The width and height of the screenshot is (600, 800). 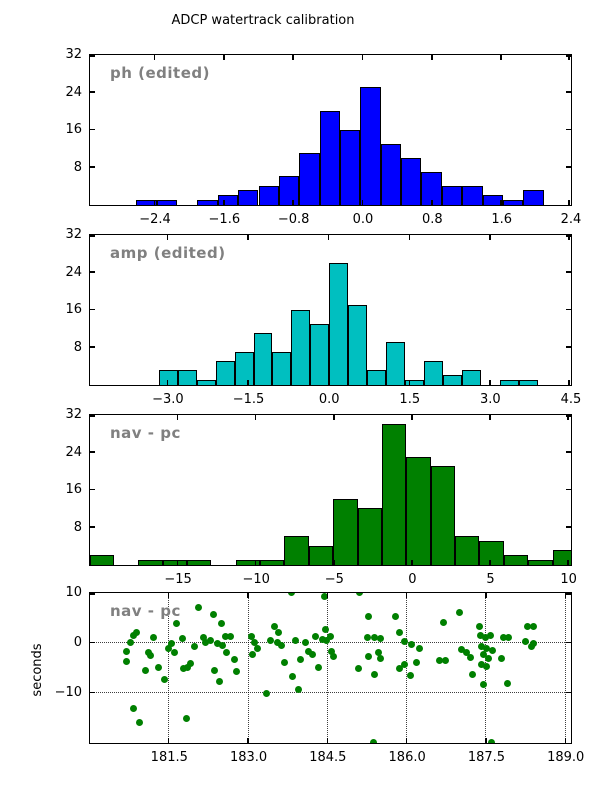 I want to click on x-tick-label: −15, so click(x=178, y=579).